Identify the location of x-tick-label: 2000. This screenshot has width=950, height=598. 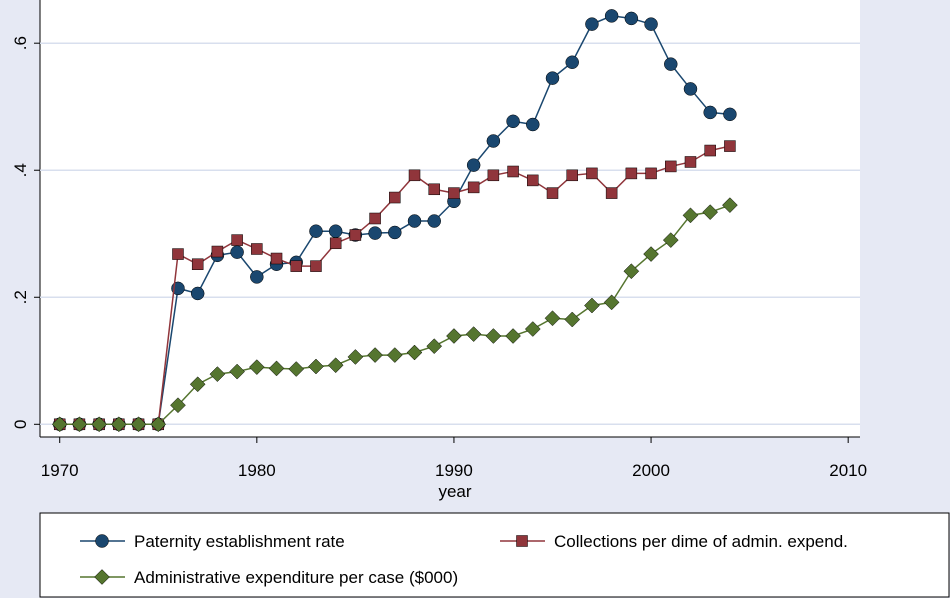
(651, 470).